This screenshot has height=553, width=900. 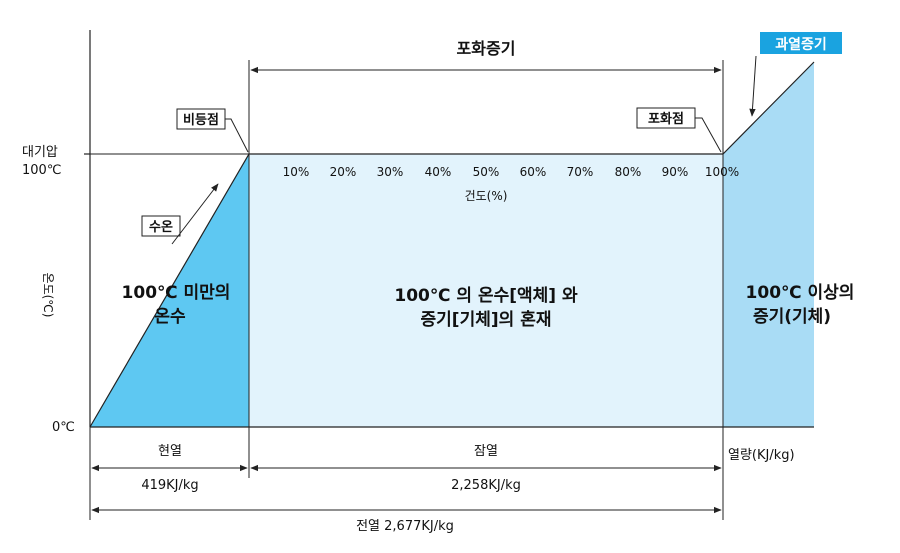 What do you see at coordinates (761, 455) in the screenshot?
I see `heat-unit-label: 열량(KJ/kg)` at bounding box center [761, 455].